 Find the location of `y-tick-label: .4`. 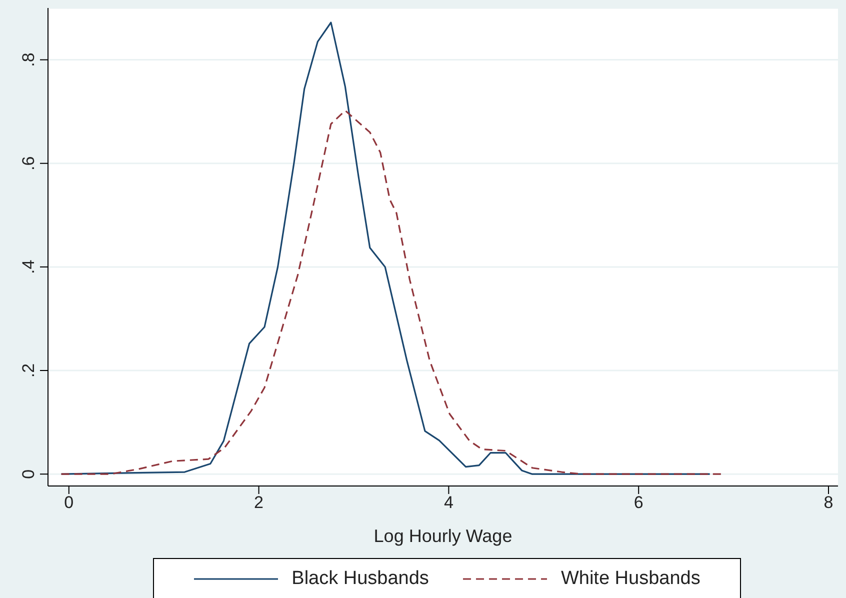

y-tick-label: .4 is located at coordinates (28, 267).